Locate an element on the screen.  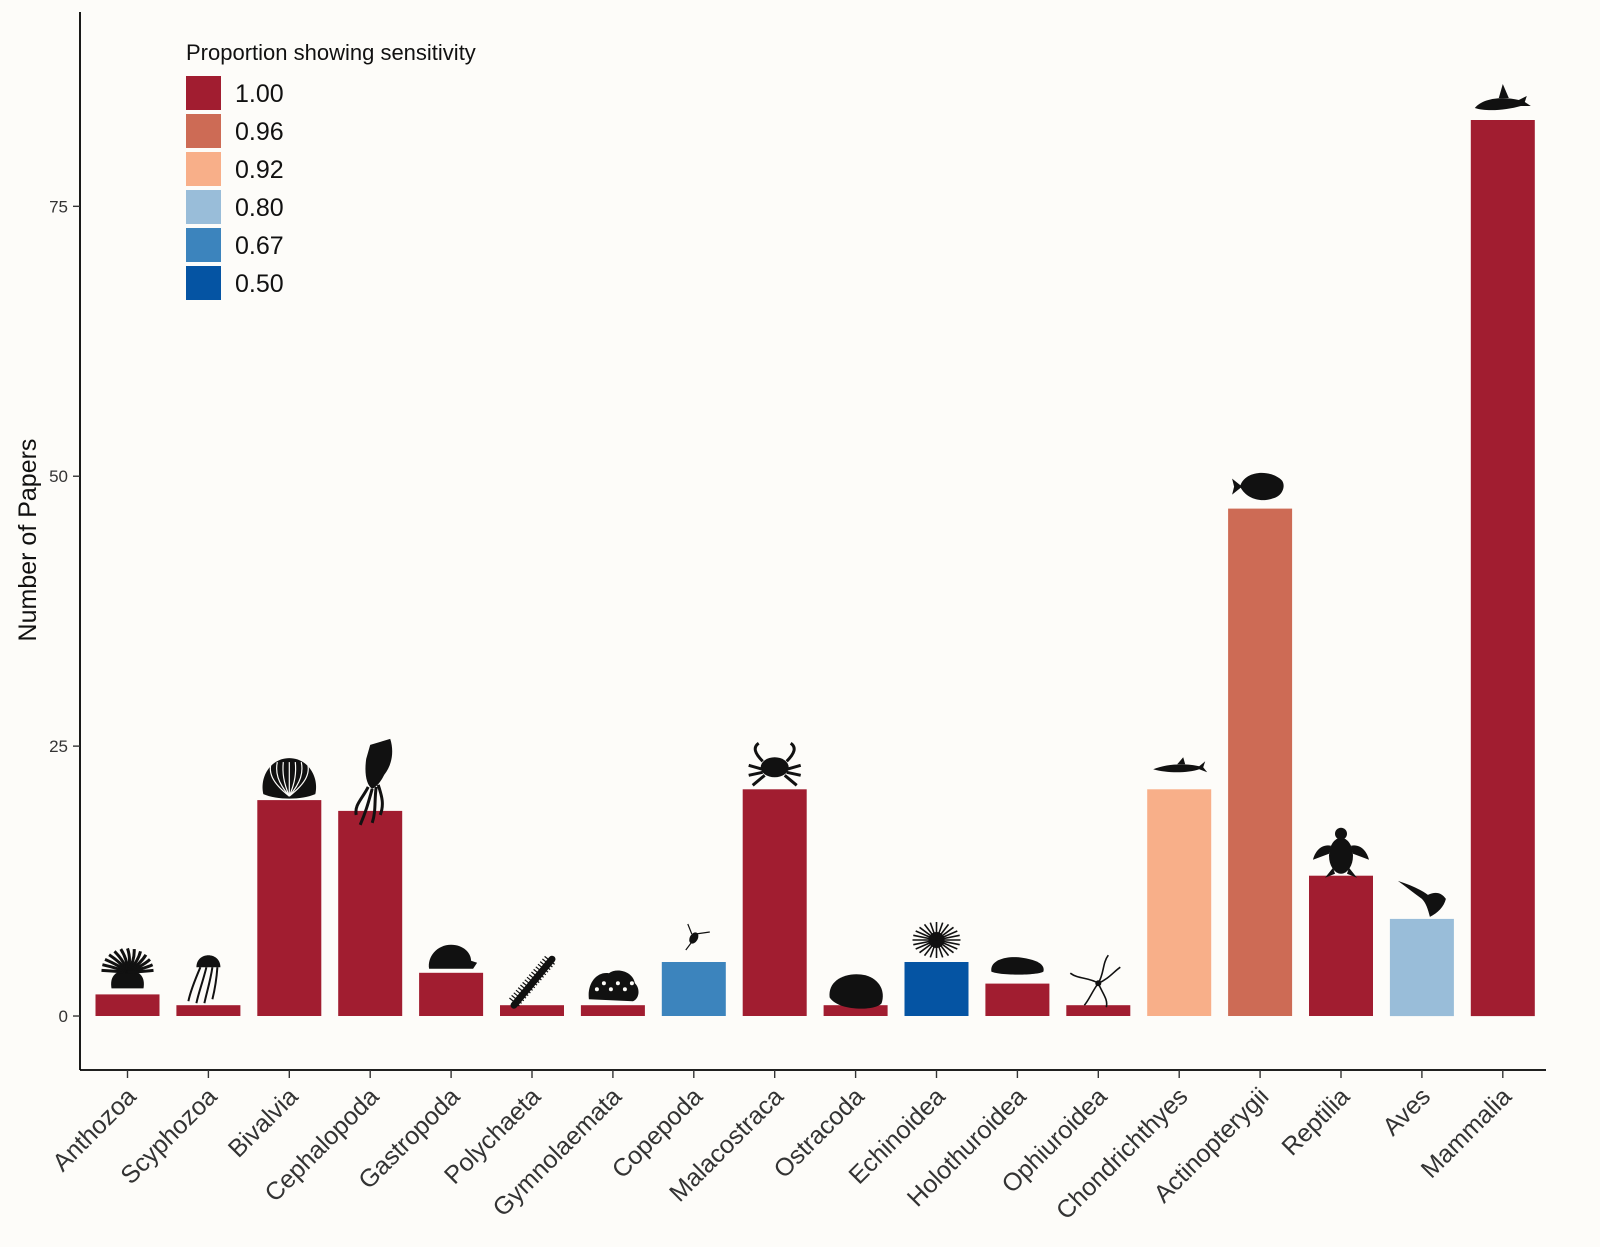
bar-reptilia is located at coordinates (1341, 945).